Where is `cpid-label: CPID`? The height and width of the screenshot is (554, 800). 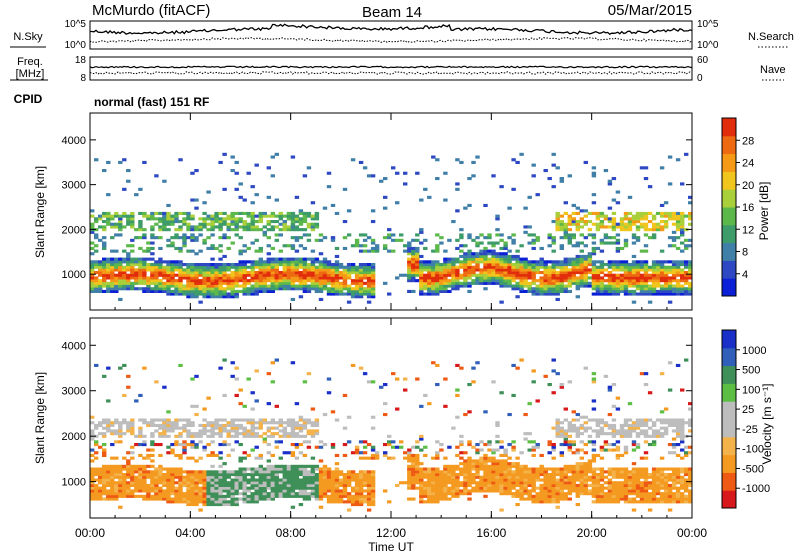
cpid-label: CPID is located at coordinates (28, 99).